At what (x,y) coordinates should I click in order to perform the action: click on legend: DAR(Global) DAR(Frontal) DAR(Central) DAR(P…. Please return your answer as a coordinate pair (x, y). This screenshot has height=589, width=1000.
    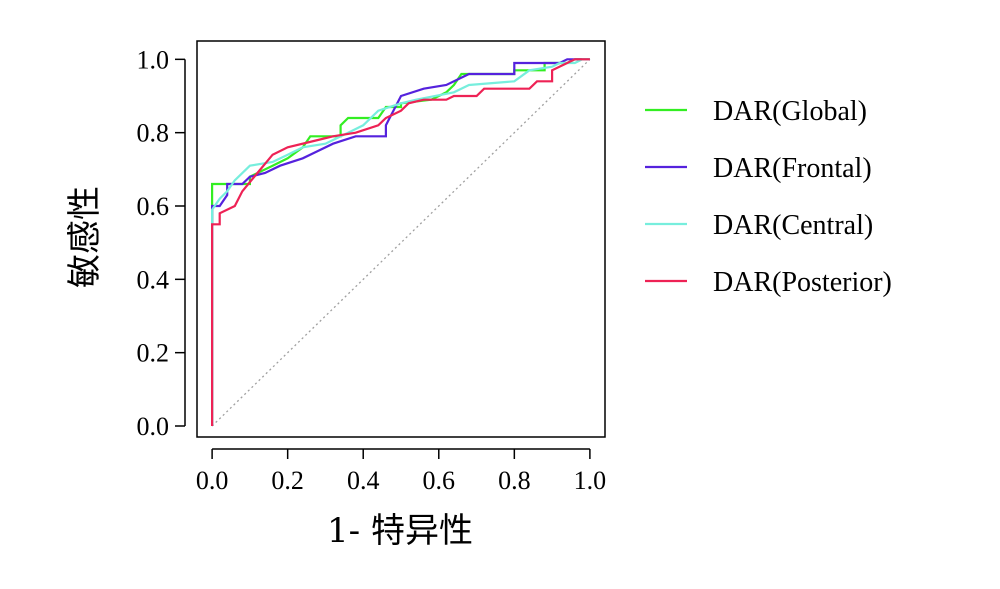
    Looking at the image, I should click on (768, 197).